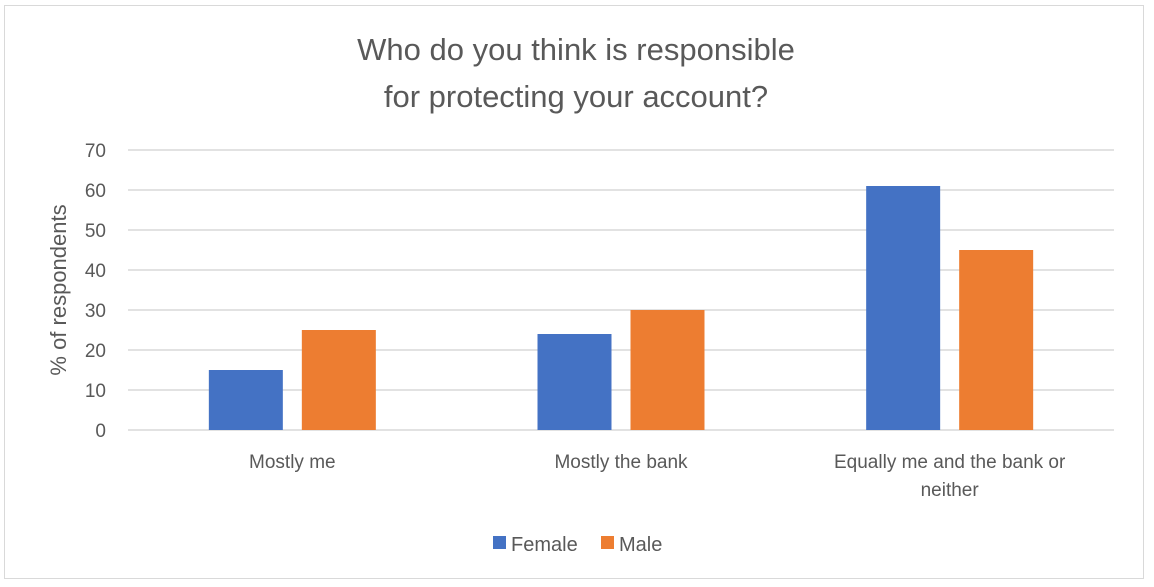 Image resolution: width=1154 pixels, height=587 pixels. Describe the element at coordinates (621, 462) in the screenshot. I see `x-category-label: Mostly the bank` at that location.